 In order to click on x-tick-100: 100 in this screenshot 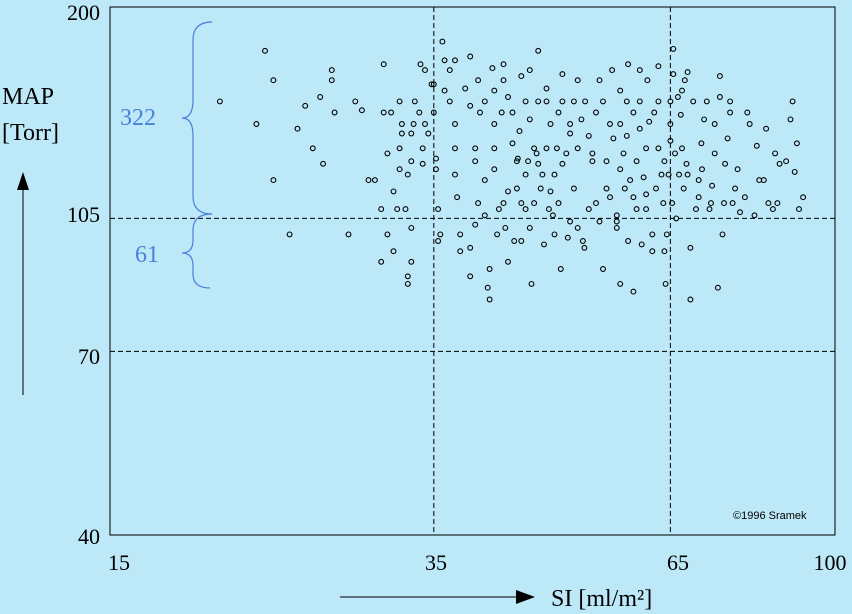, I will do `click(830, 562)`.